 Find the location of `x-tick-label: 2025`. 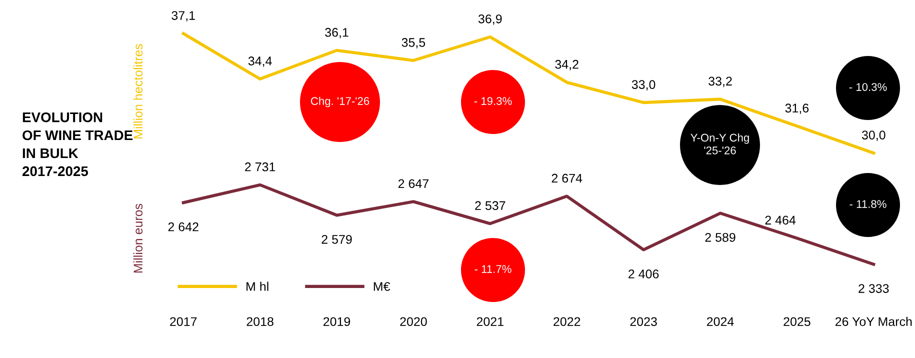

x-tick-label: 2025 is located at coordinates (797, 321).